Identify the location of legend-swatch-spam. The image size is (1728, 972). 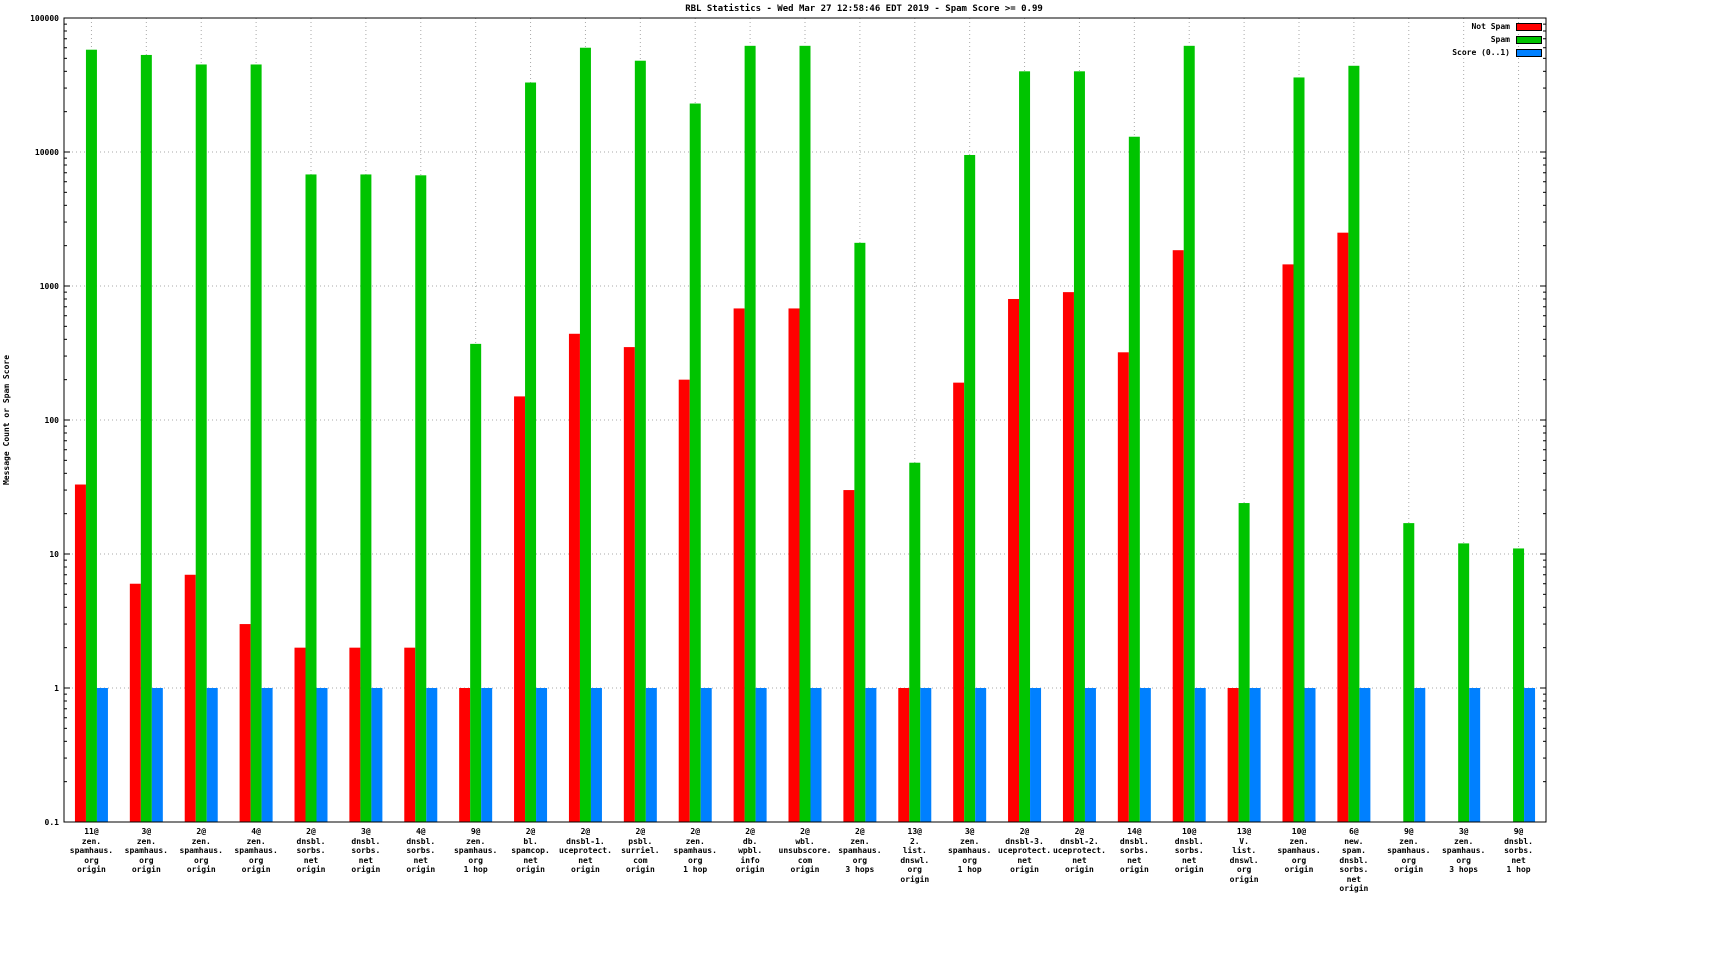
(1529, 39).